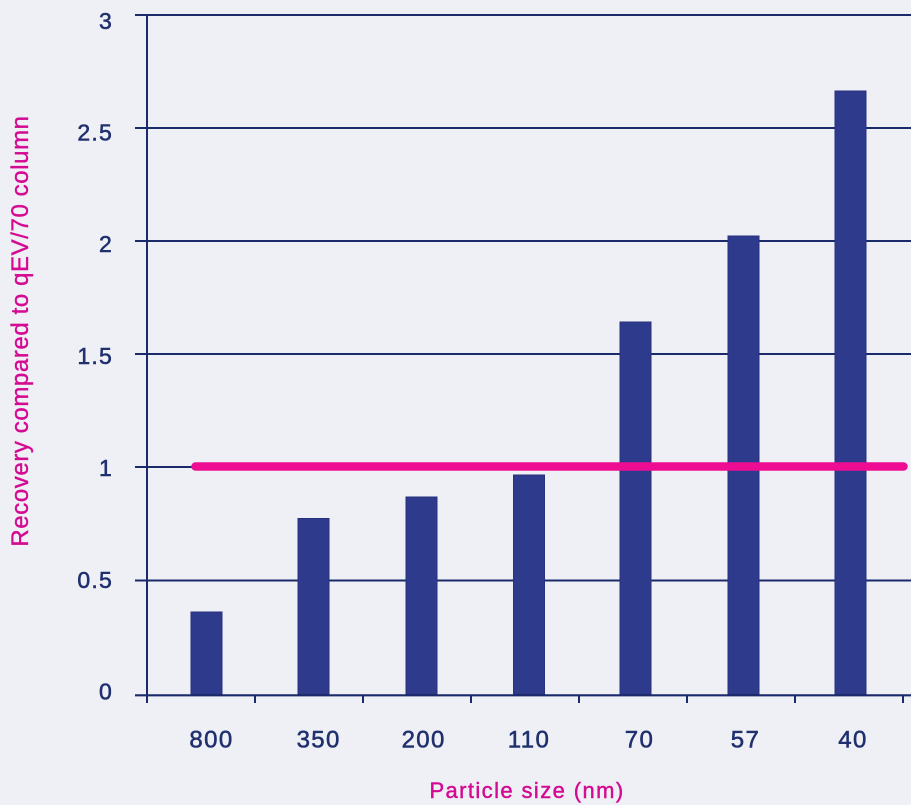 This screenshot has width=911, height=805. What do you see at coordinates (95, 356) in the screenshot?
I see `svg-text: 1.5` at bounding box center [95, 356].